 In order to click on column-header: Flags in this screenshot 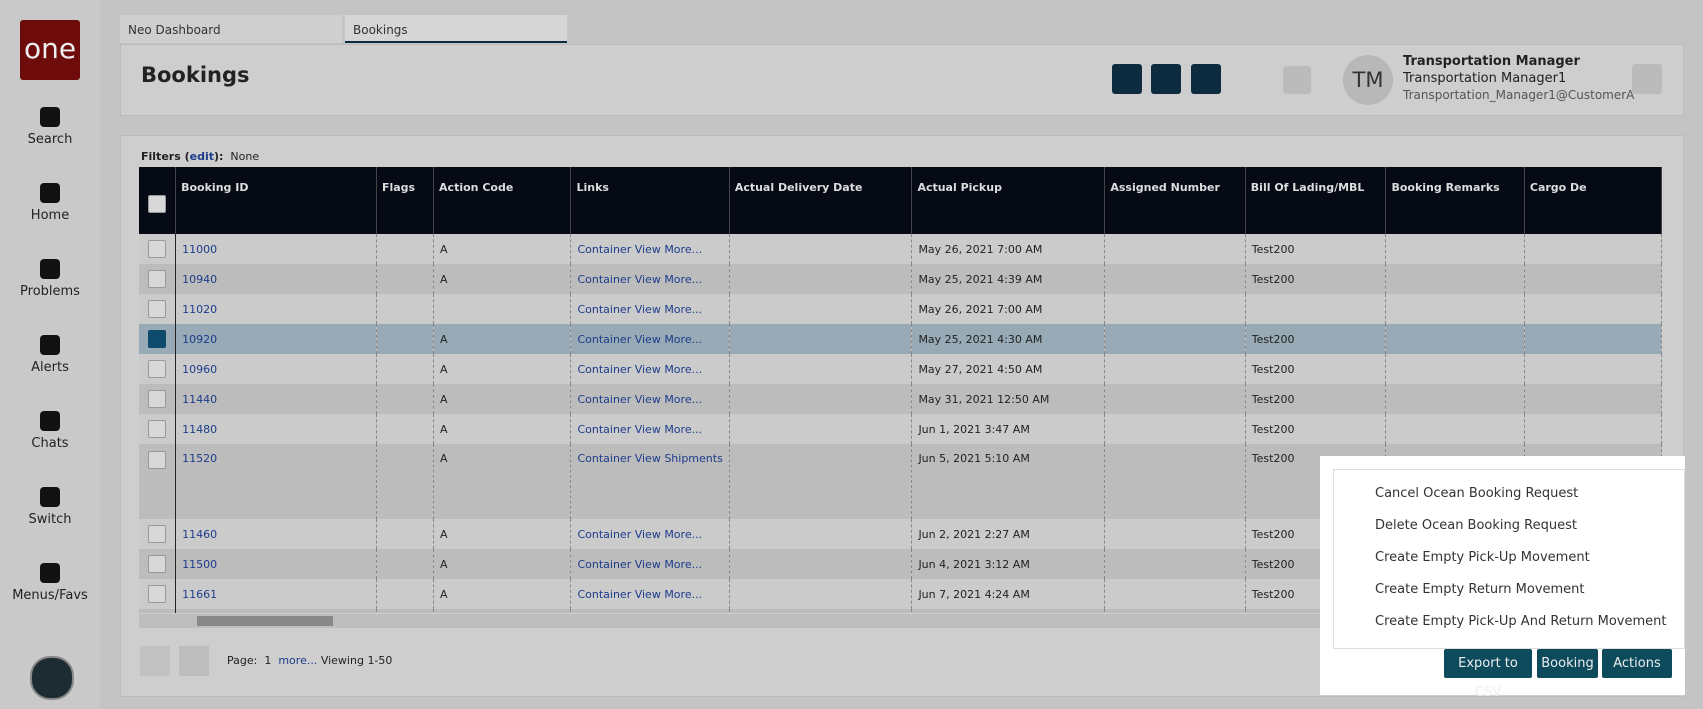, I will do `click(405, 200)`.